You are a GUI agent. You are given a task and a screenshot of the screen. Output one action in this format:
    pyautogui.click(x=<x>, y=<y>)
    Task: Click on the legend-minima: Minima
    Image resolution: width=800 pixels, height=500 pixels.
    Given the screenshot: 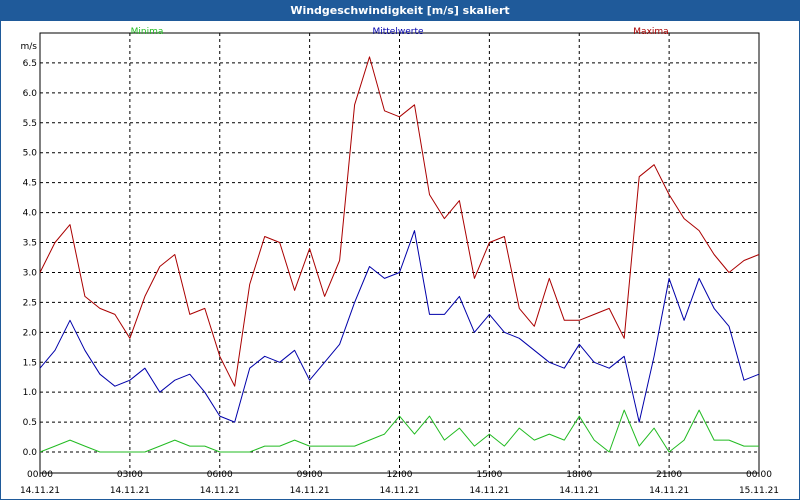 What is the action you would take?
    pyautogui.click(x=147, y=32)
    